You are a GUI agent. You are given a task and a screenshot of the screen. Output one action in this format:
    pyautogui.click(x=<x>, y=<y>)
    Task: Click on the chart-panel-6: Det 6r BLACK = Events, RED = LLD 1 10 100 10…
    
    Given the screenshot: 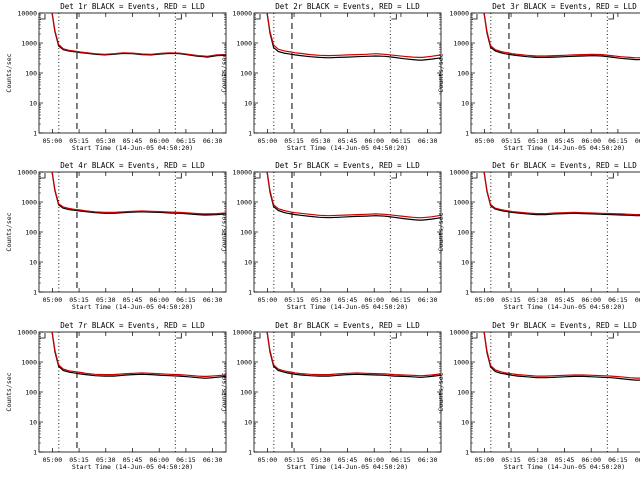 What is the action you would take?
    pyautogui.click(x=538, y=236)
    